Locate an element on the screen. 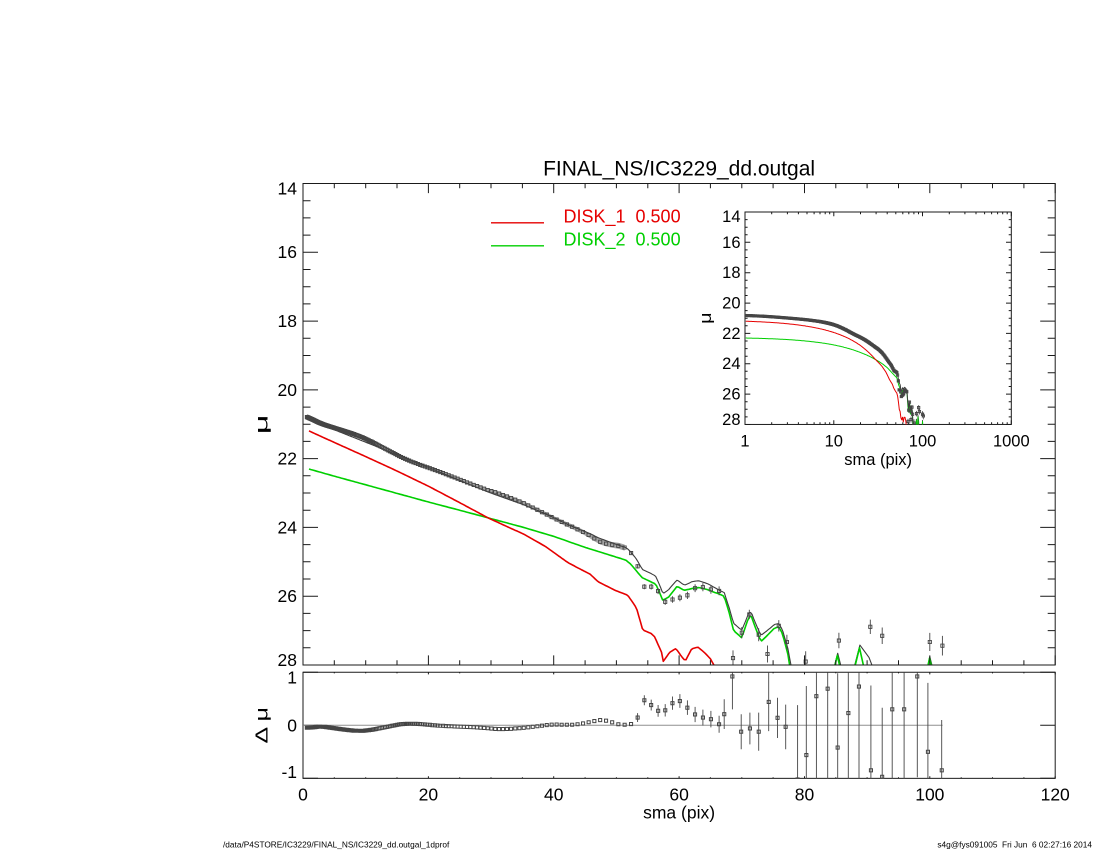 The image size is (1100, 850). svg-text: DISK_2 0.500 is located at coordinates (622, 239).